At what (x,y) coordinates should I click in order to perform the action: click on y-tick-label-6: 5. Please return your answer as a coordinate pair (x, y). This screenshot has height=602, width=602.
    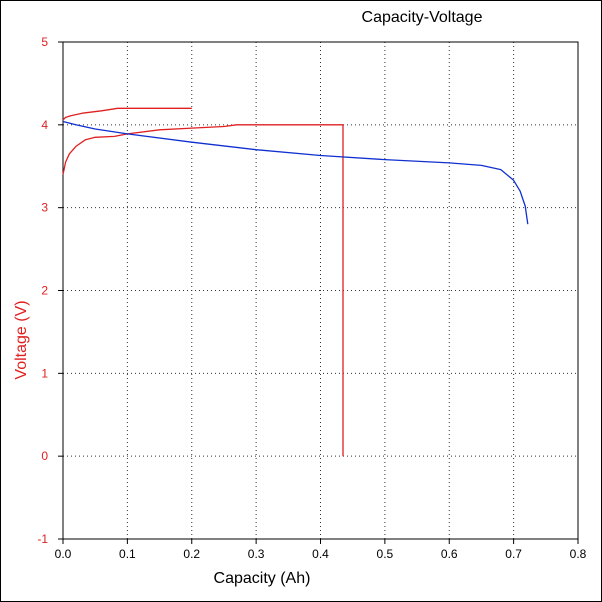
    Looking at the image, I should click on (44, 42).